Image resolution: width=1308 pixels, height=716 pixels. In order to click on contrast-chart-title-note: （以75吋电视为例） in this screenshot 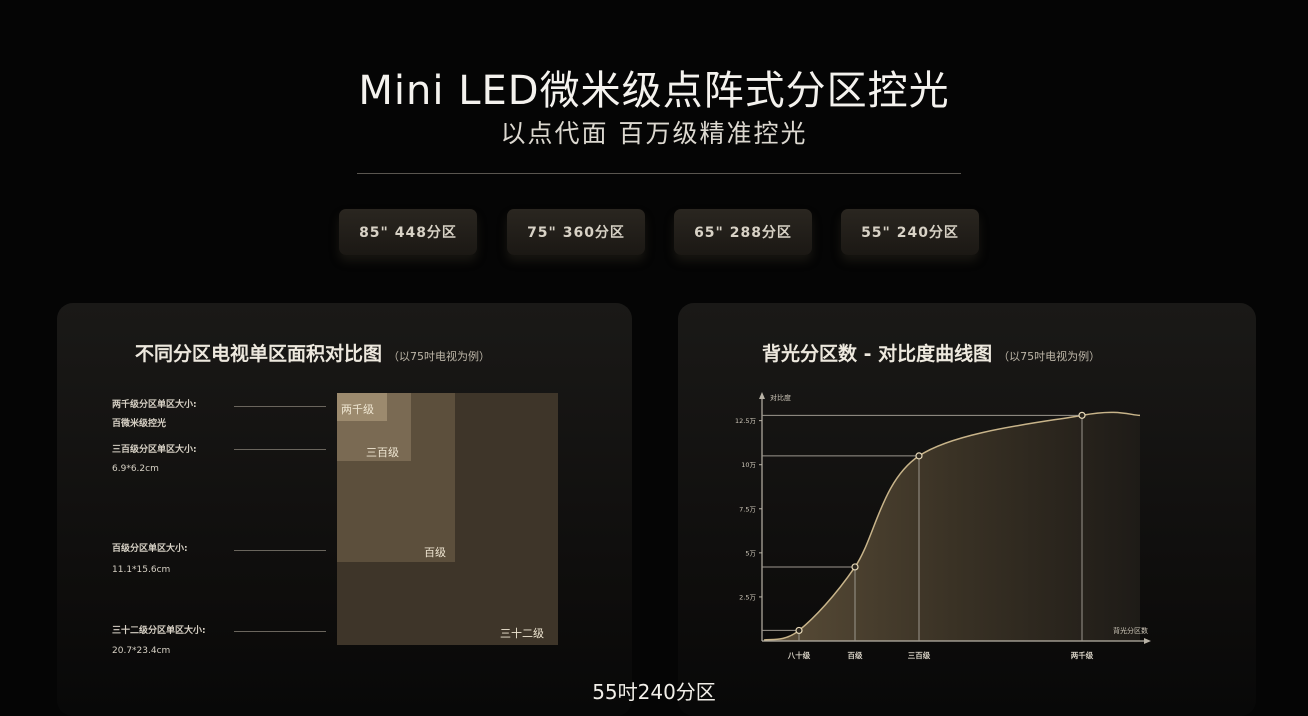, I will do `click(1049, 356)`.